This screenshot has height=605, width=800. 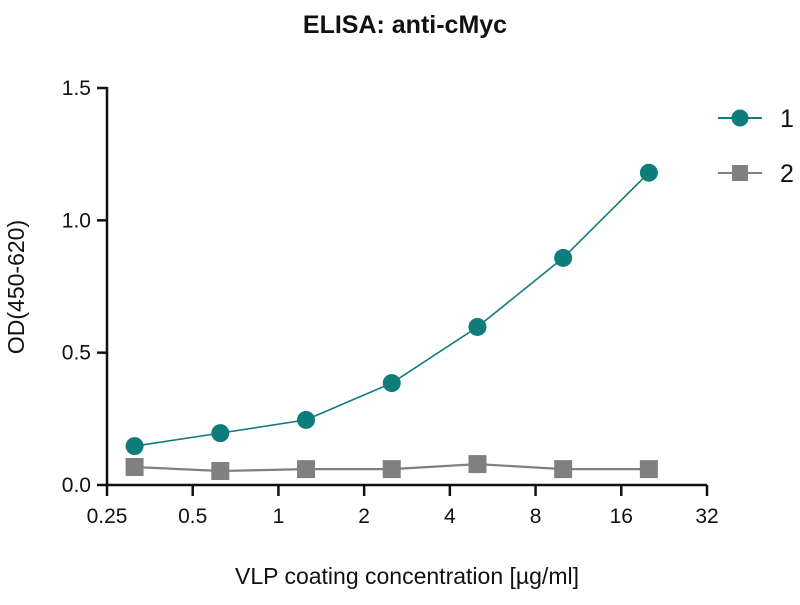 I want to click on x-tick-label: 0.25, so click(x=107, y=516).